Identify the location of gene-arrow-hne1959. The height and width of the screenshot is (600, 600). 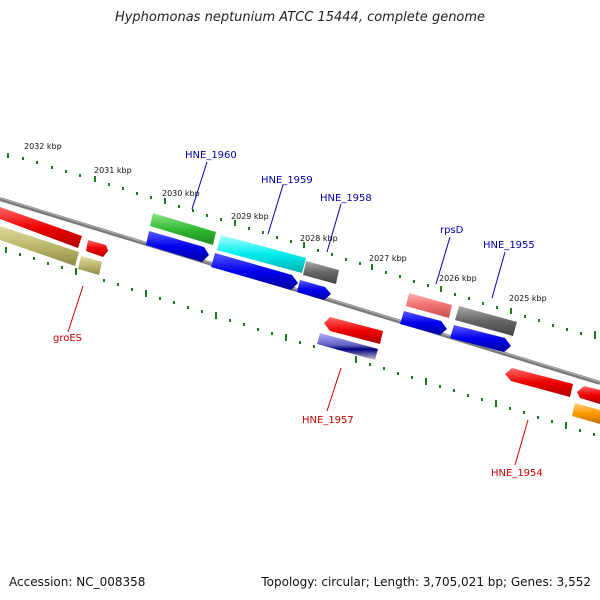
(261, 254).